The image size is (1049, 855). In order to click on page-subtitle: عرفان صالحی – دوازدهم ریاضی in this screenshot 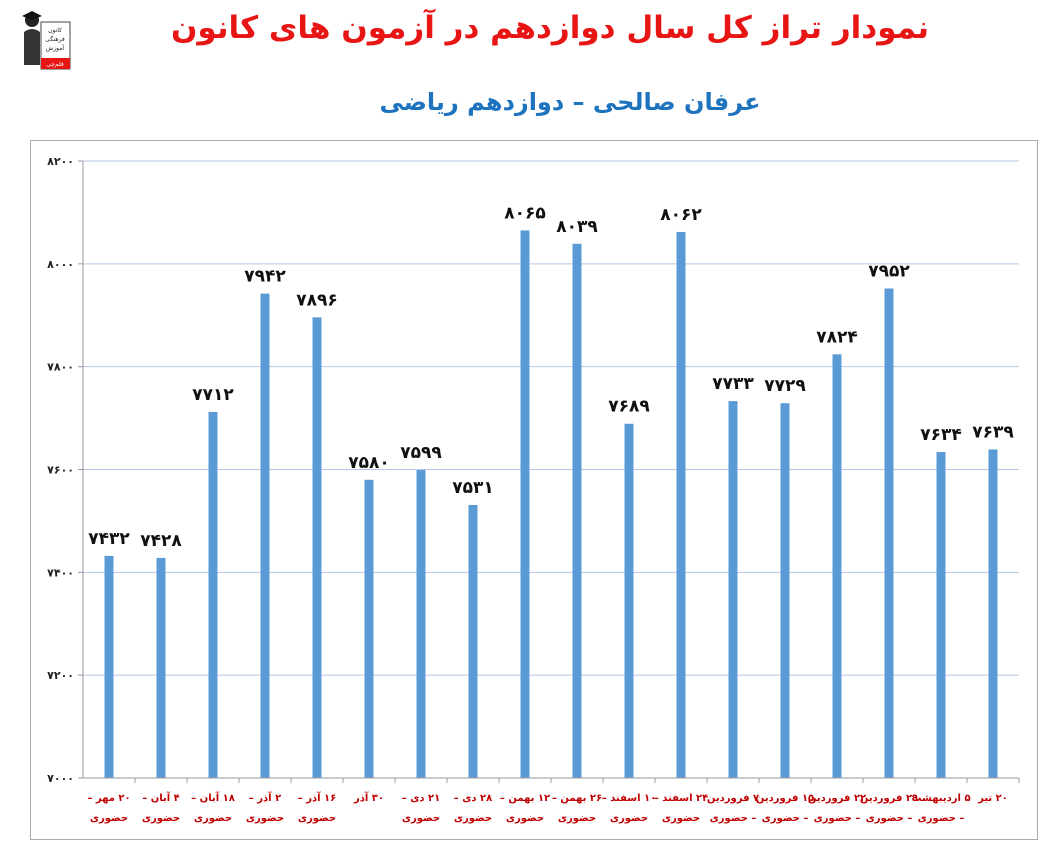, I will do `click(570, 102)`.